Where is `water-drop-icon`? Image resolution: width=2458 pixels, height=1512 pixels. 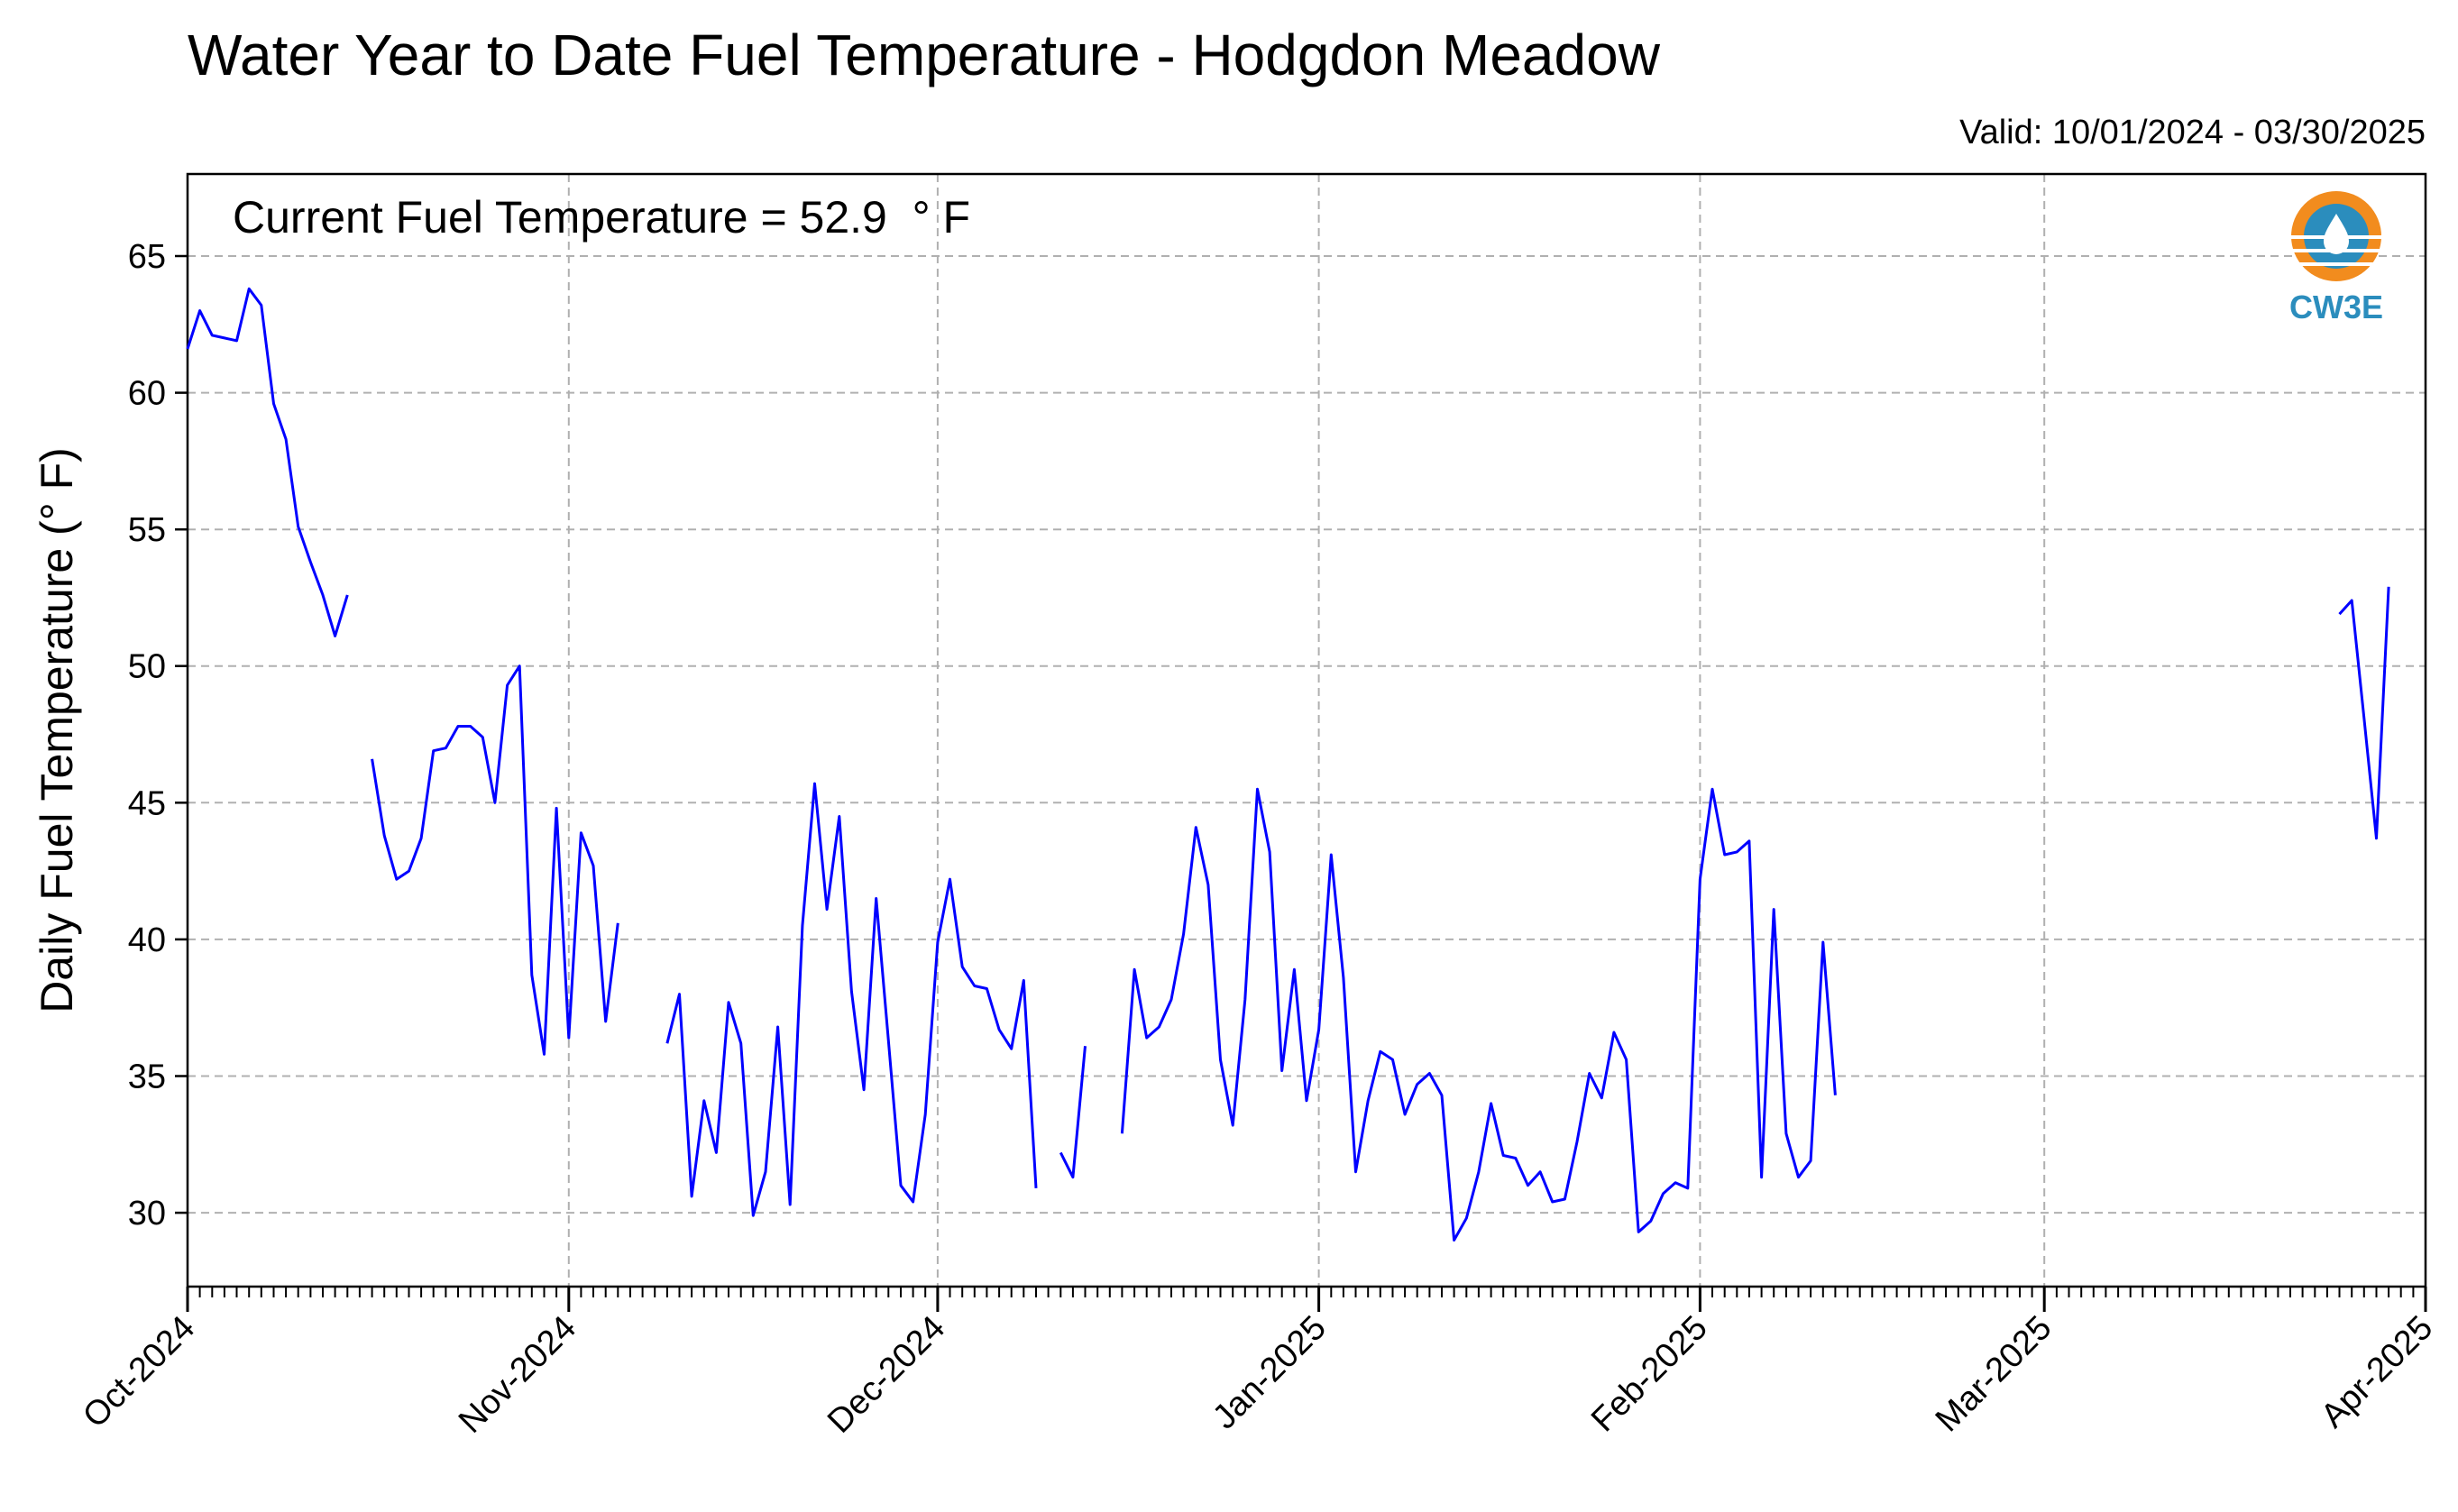
water-drop-icon is located at coordinates (2336, 234).